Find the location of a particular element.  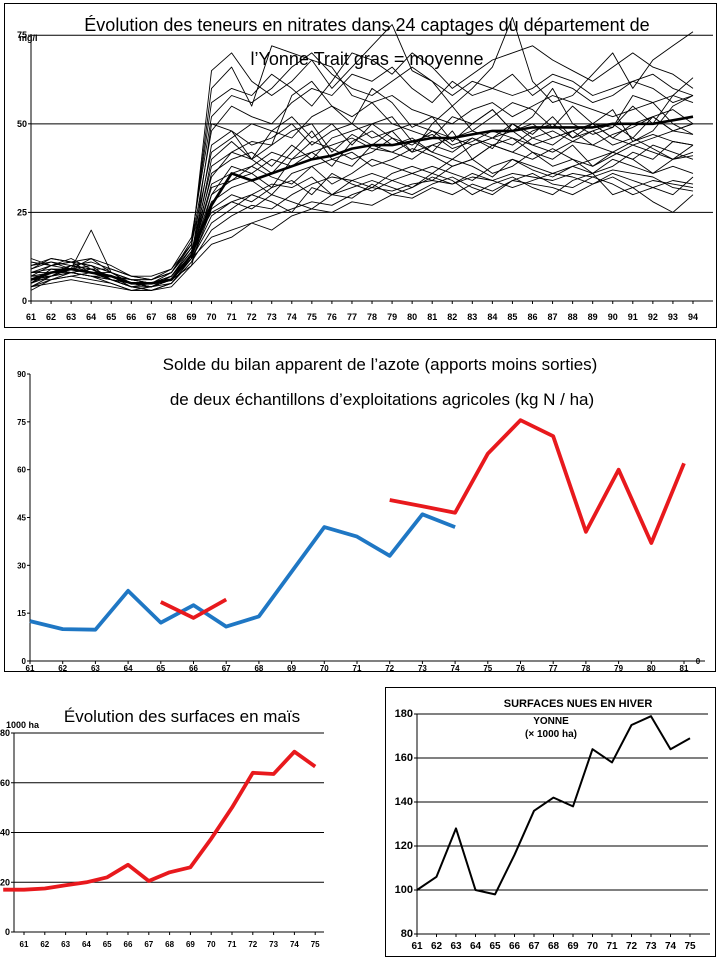

x-tick-label: 94 is located at coordinates (693, 317).